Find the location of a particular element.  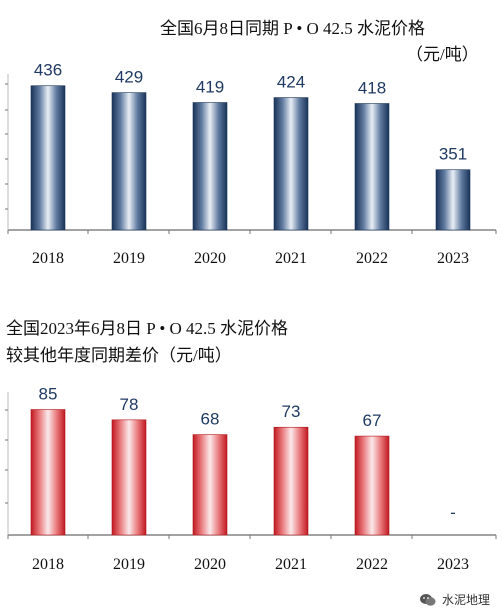

data-label-2023: - is located at coordinates (453, 512).